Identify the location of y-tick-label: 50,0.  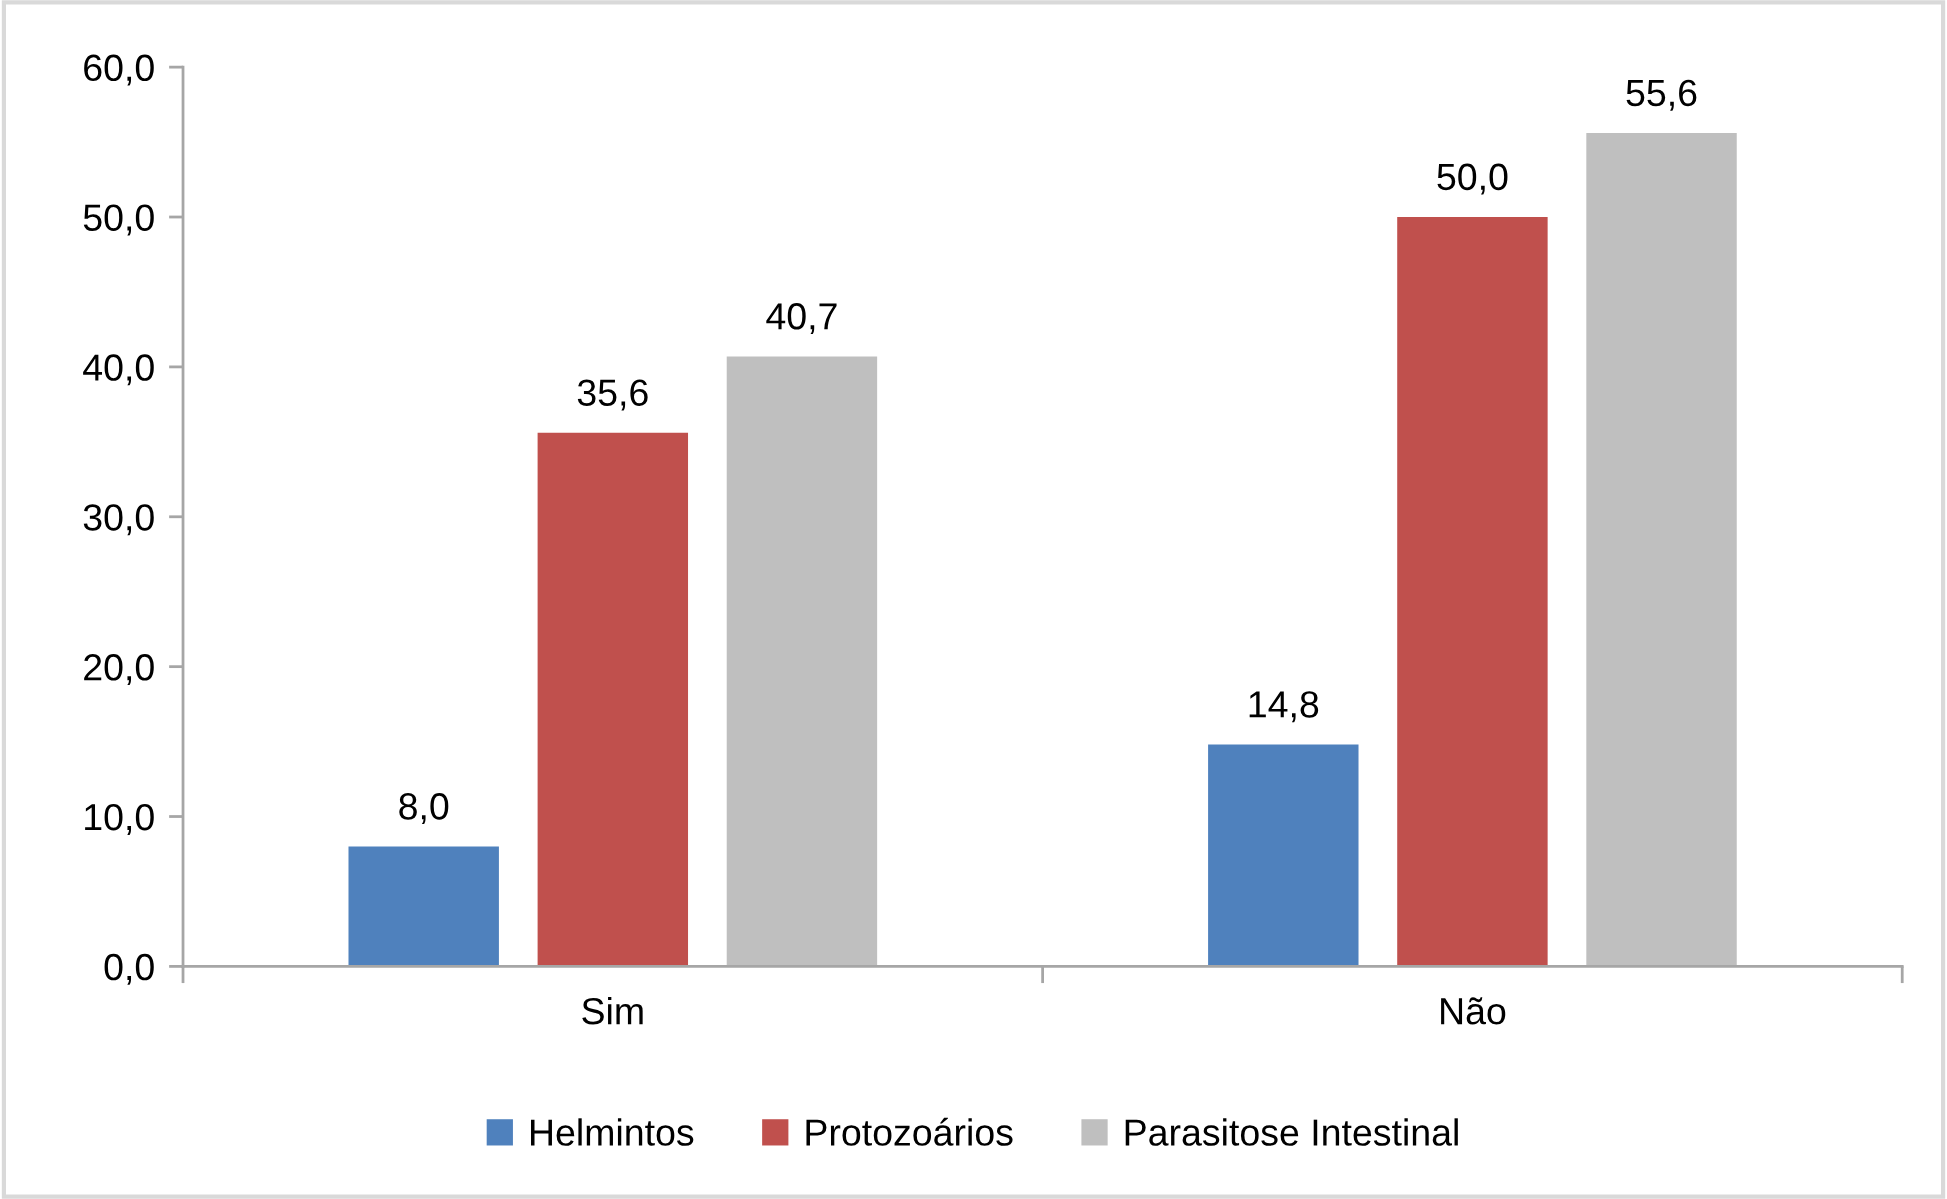
(118, 220).